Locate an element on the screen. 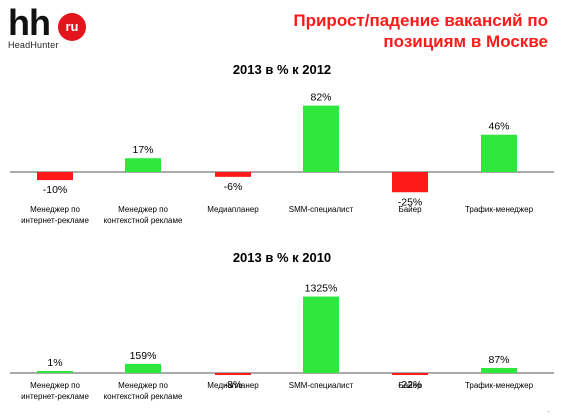 Image resolution: width=564 pixels, height=420 pixels. data-label-6: 46% is located at coordinates (498, 127).